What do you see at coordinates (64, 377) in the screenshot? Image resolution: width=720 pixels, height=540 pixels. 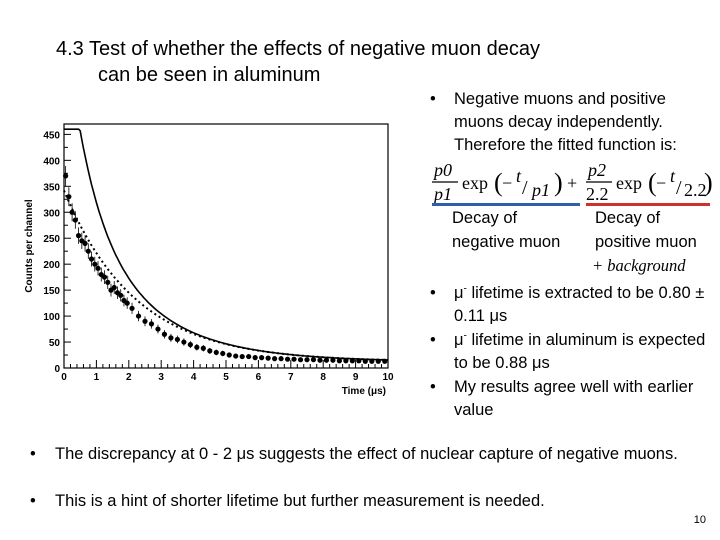 I see `x-tick-label: 0` at bounding box center [64, 377].